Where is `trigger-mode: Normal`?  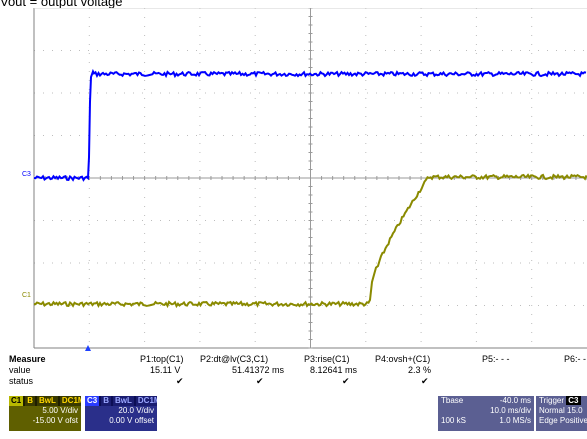
trigger-mode: Normal is located at coordinates (552, 410).